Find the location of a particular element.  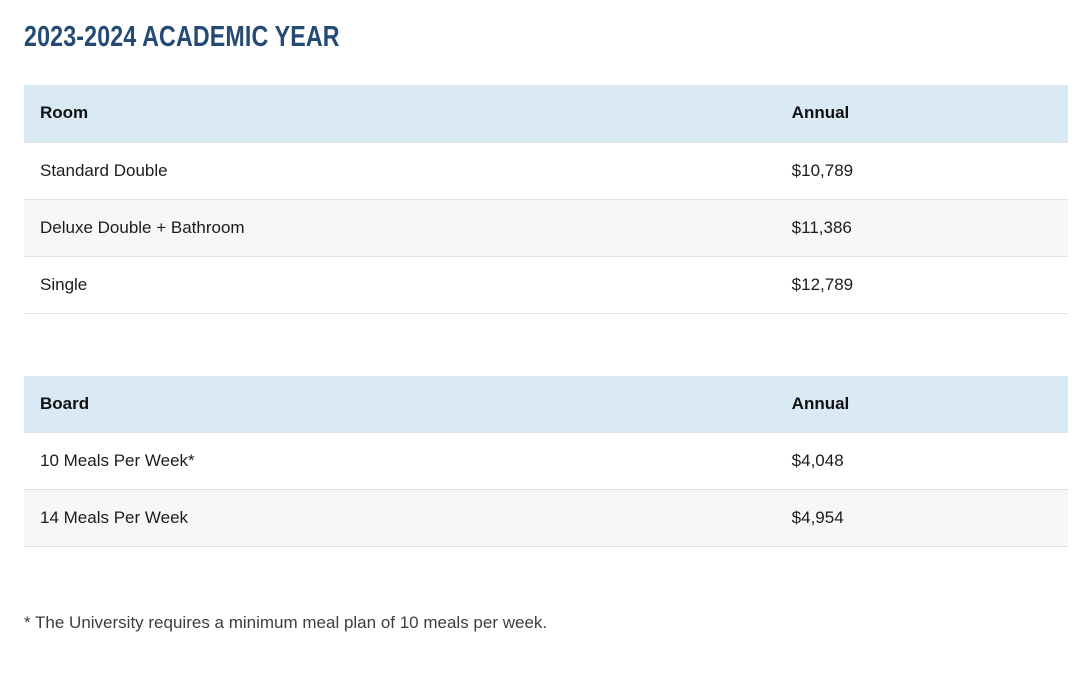

page-title: 2023-2024 ACADEMIC YEAR is located at coordinates (182, 37).